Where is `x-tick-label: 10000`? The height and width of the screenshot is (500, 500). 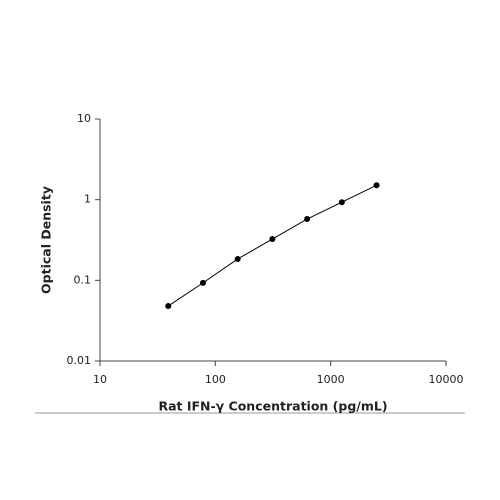
x-tick-label: 10000 is located at coordinates (446, 379).